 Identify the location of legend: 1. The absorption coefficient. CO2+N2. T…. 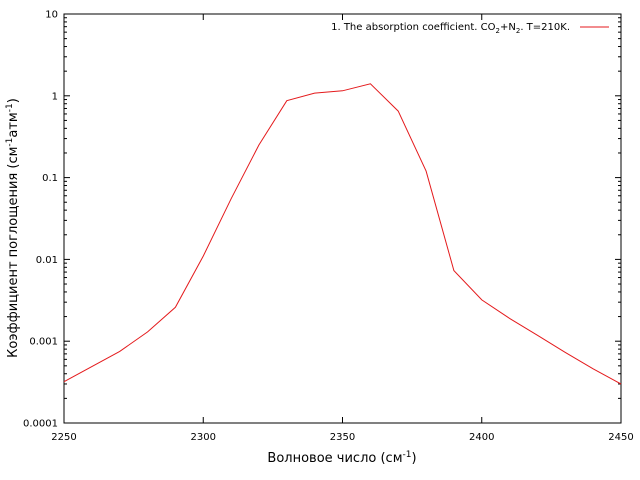
(470, 28).